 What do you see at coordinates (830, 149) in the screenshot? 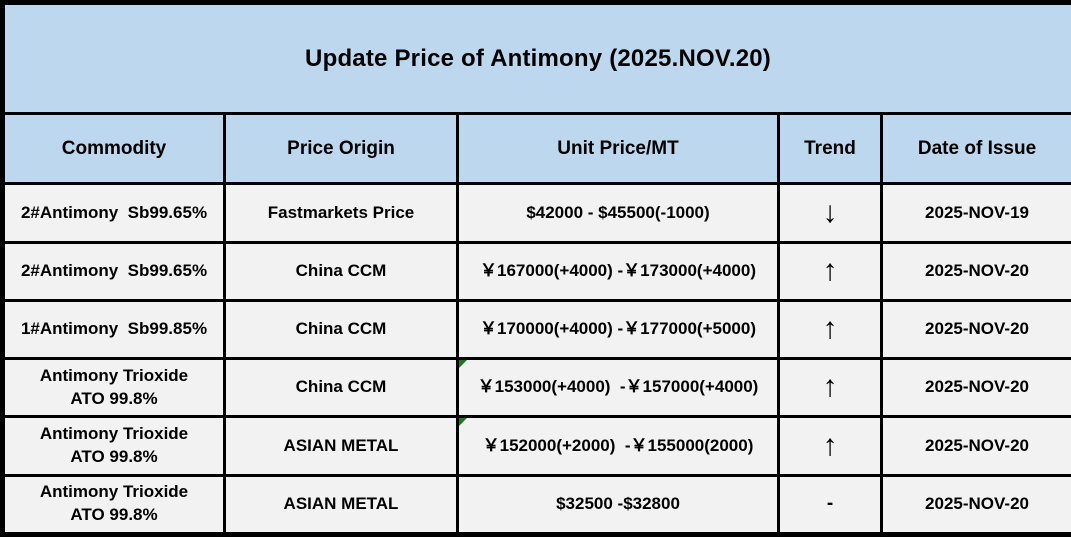
I see `col-header-trend: Trend` at bounding box center [830, 149].